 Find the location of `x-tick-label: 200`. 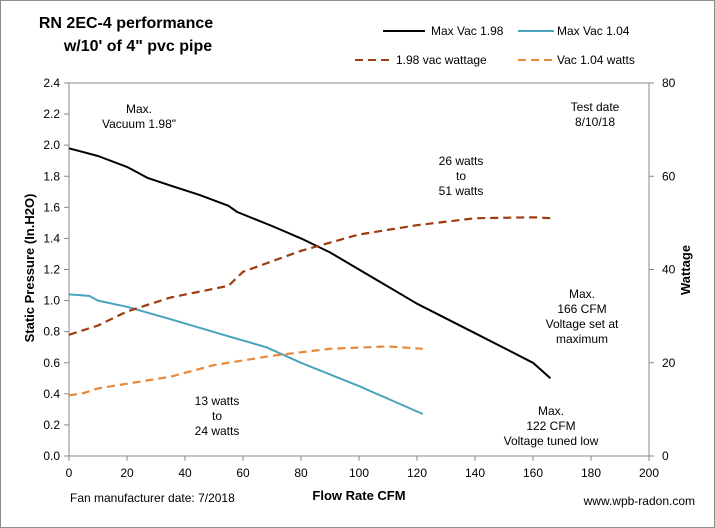

x-tick-label: 200 is located at coordinates (649, 473).